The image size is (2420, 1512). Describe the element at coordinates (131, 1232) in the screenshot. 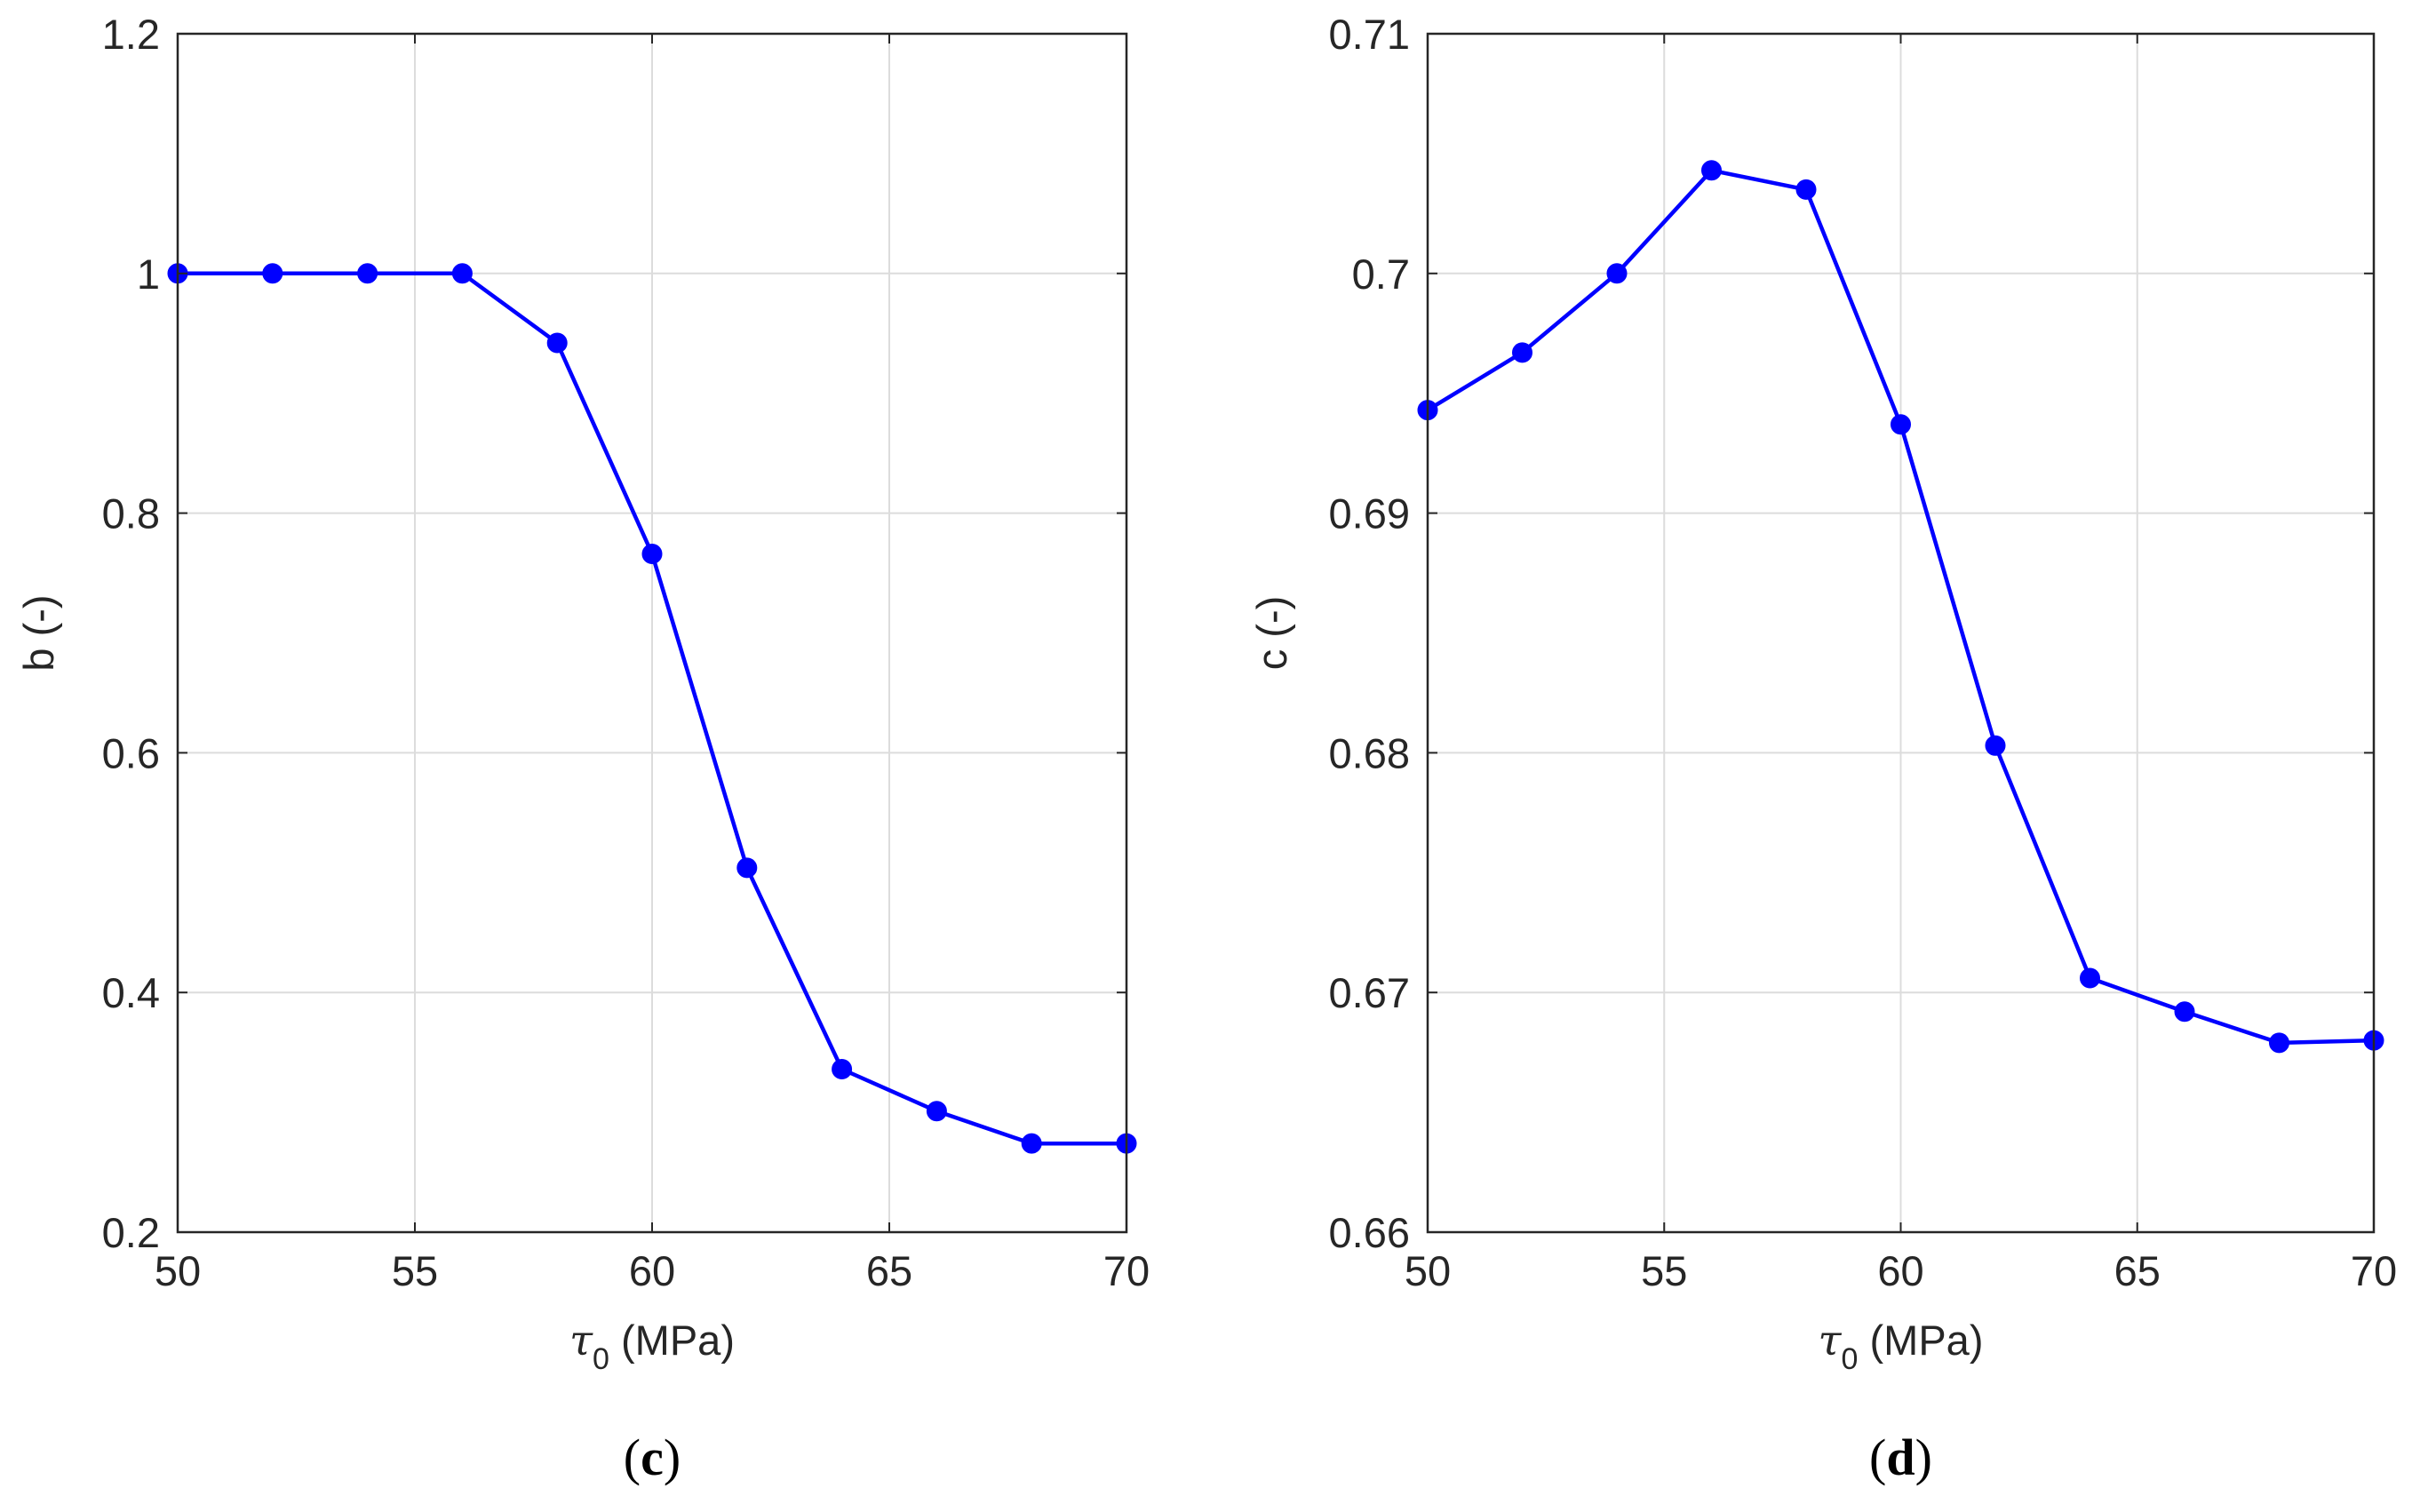

I see `y-tick-label: 0.2` at that location.